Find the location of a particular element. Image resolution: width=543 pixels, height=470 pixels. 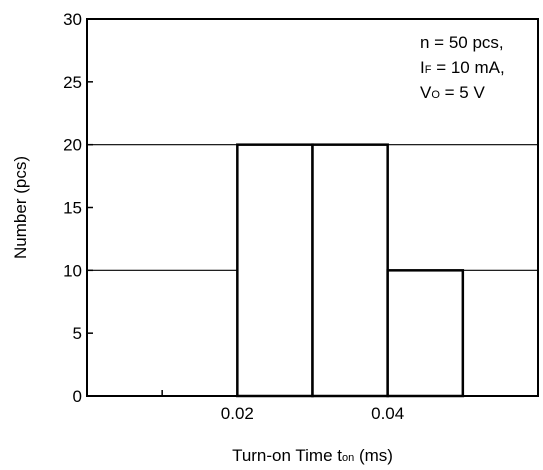

y-tick-label: 30 is located at coordinates (72, 19).